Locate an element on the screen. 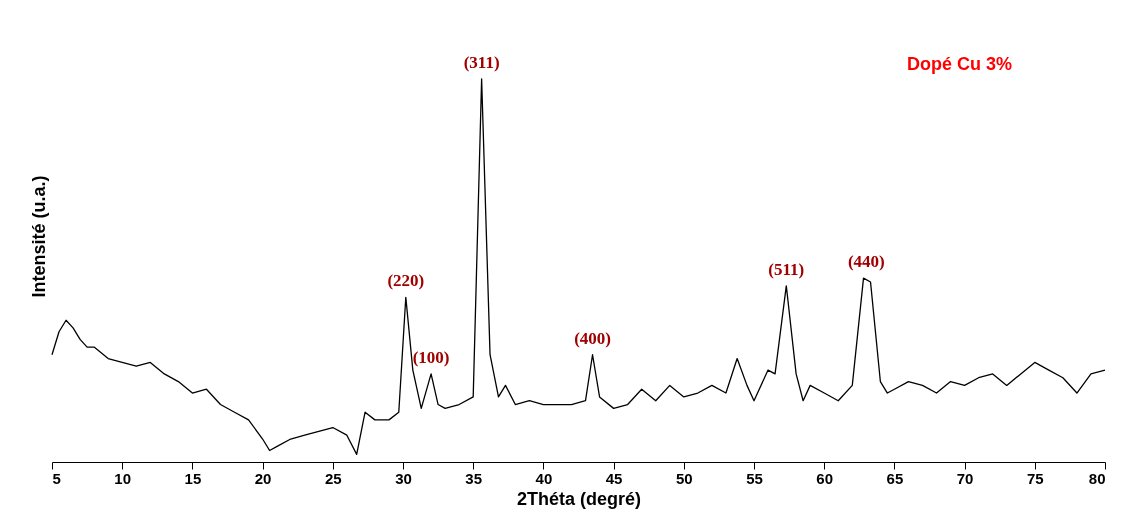 This screenshot has height=516, width=1126. x-axis-title: 2Théta (degré) is located at coordinates (579, 498).